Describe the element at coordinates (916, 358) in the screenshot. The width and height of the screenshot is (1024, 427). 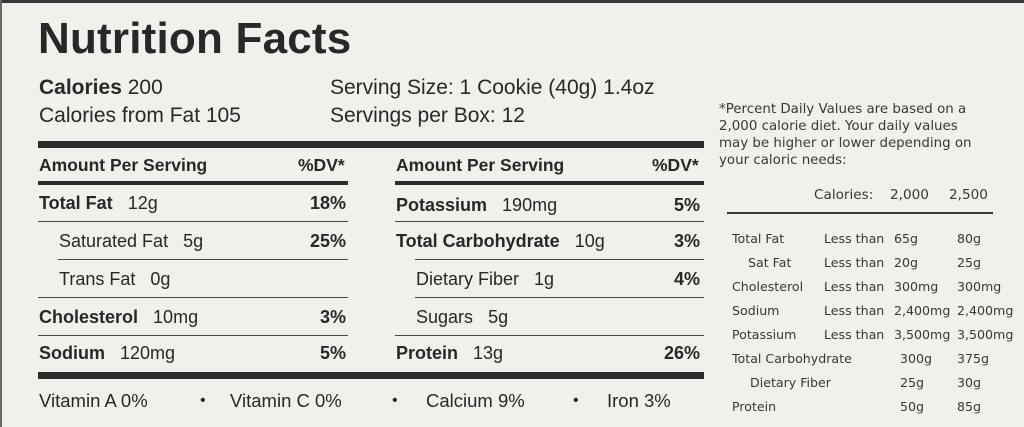
I see `ref-value-2000: 300g` at that location.